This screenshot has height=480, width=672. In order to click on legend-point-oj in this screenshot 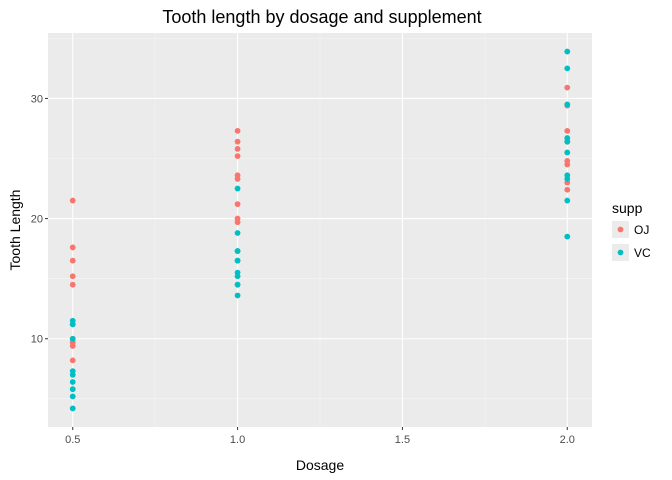, I will do `click(620, 229)`.